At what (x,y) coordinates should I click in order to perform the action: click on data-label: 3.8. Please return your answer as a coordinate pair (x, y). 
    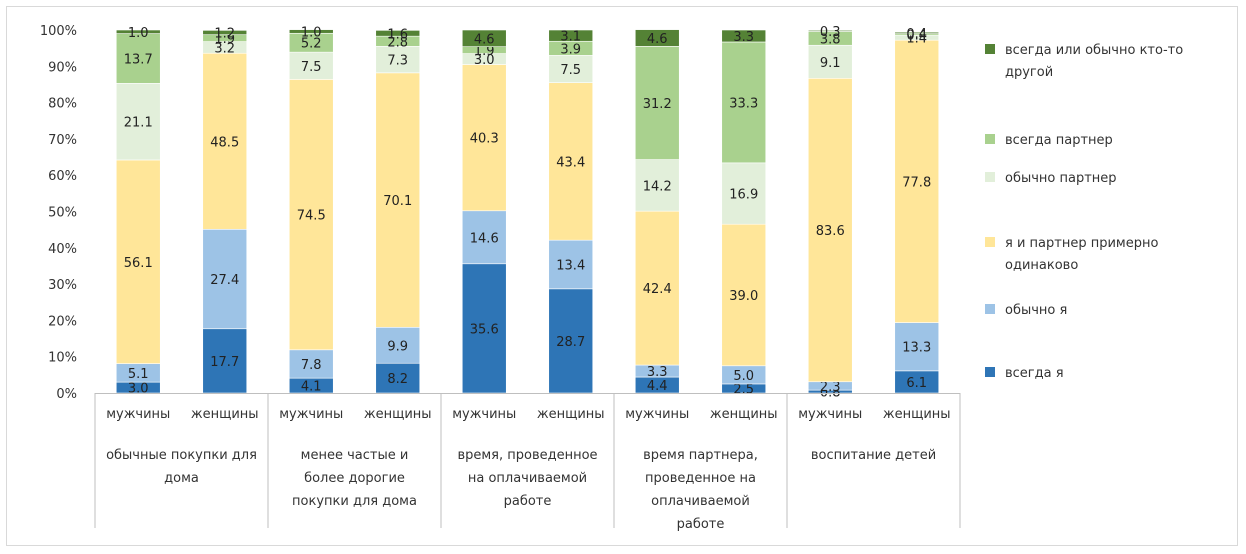
    Looking at the image, I should click on (830, 39).